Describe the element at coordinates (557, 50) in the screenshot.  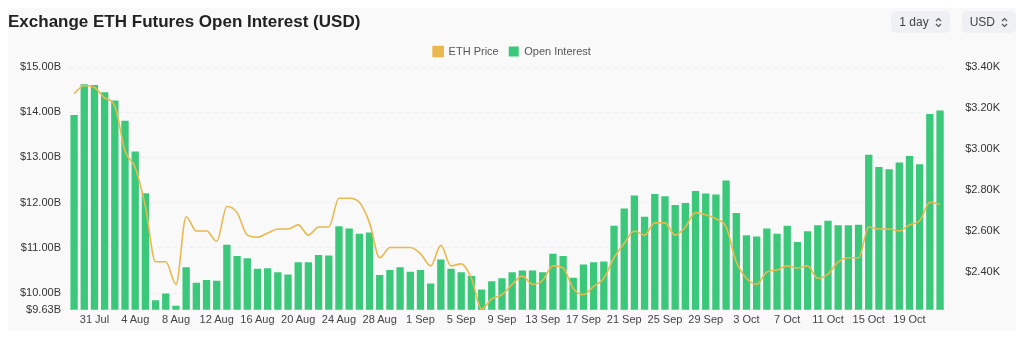
I see `legend-label: Open Interest` at that location.